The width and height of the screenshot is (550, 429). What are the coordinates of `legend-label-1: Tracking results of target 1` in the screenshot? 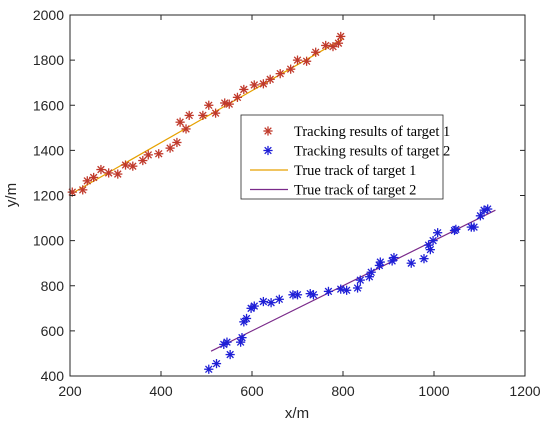 It's located at (372, 132).